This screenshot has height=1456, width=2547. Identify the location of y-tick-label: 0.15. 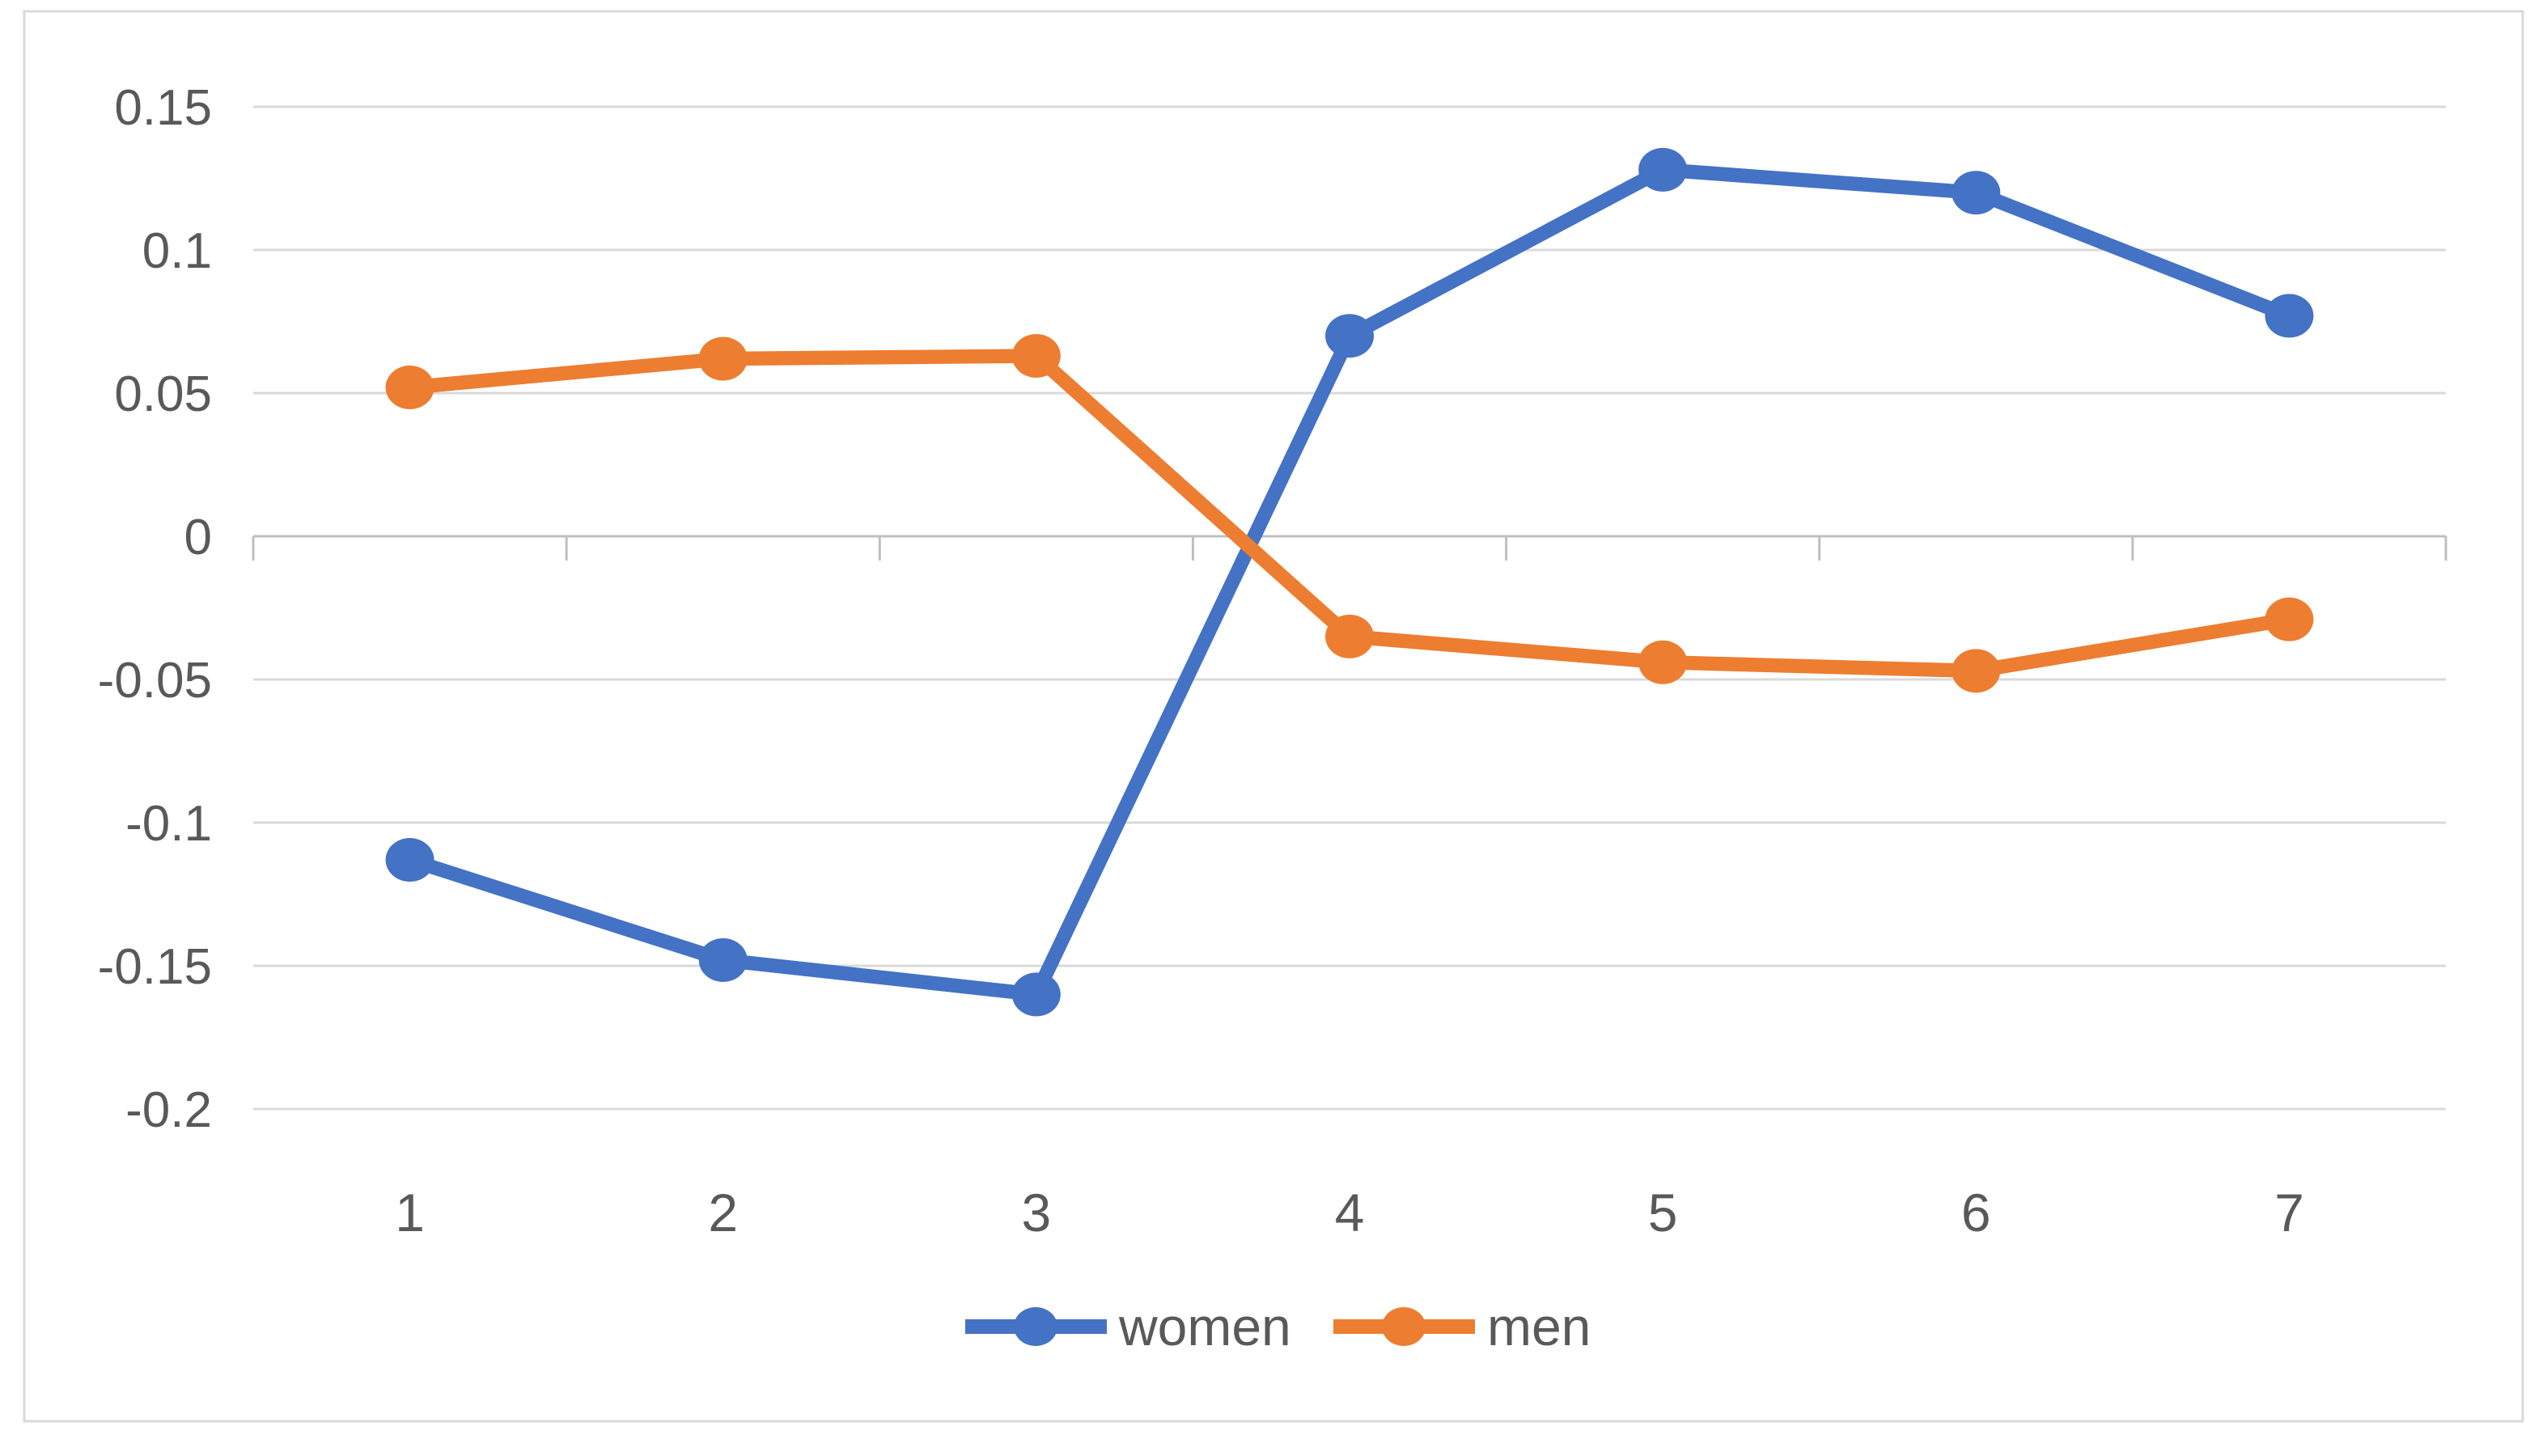
(163, 108).